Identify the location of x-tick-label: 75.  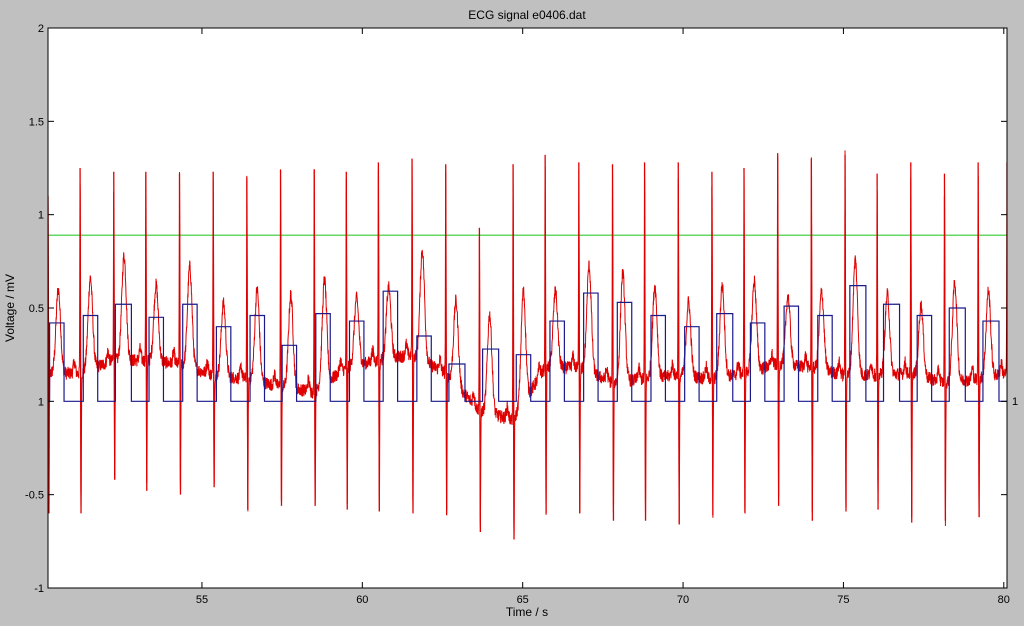
(843, 600).